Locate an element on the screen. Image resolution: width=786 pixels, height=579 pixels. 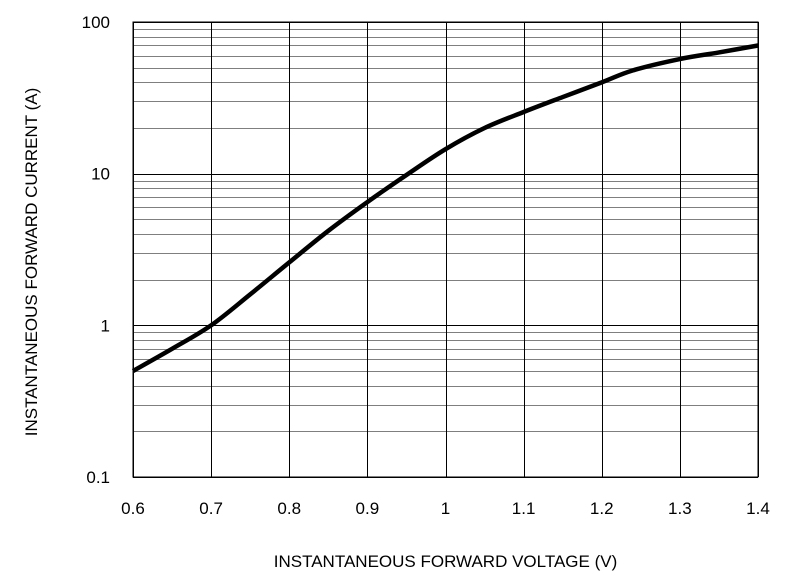
x-tick-labels: 0.6 0.7 0.8 0.9 1 1.1 1.2 1.3 1.4 is located at coordinates (445, 508).